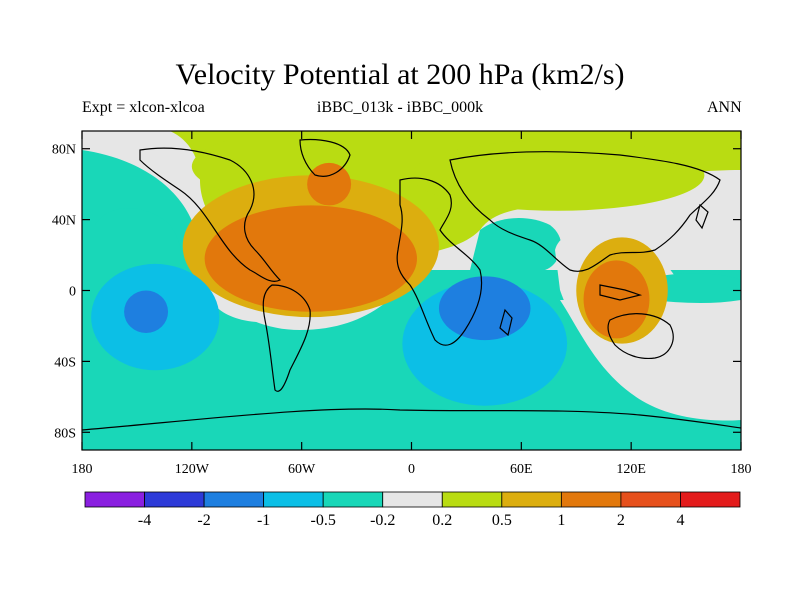  I want to click on colorbar-label: -0.5, so click(323, 520).